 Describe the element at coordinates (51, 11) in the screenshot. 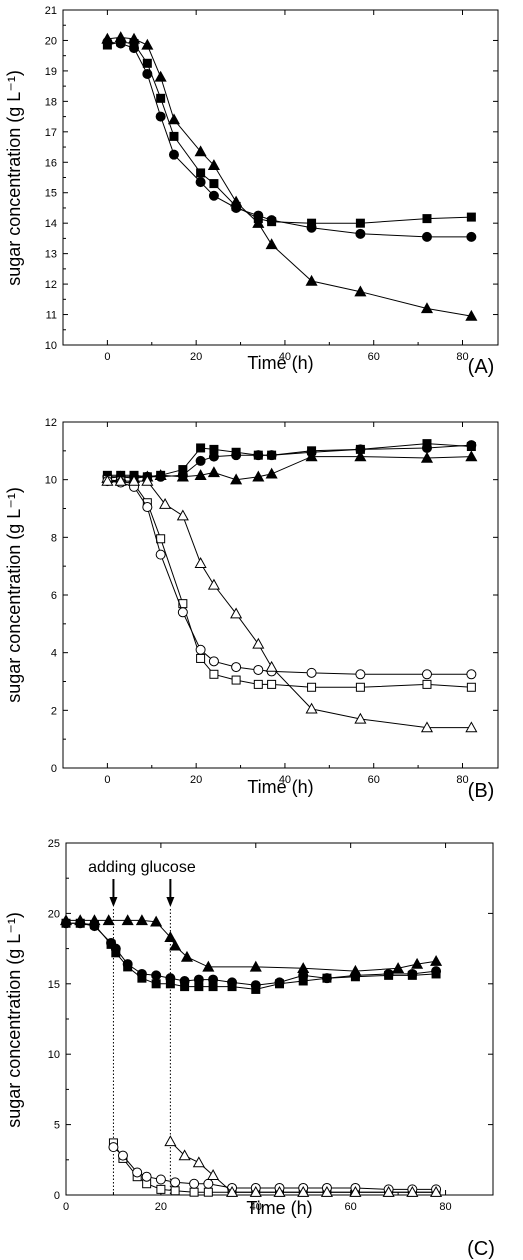

I see `y-tick-label: 21` at that location.